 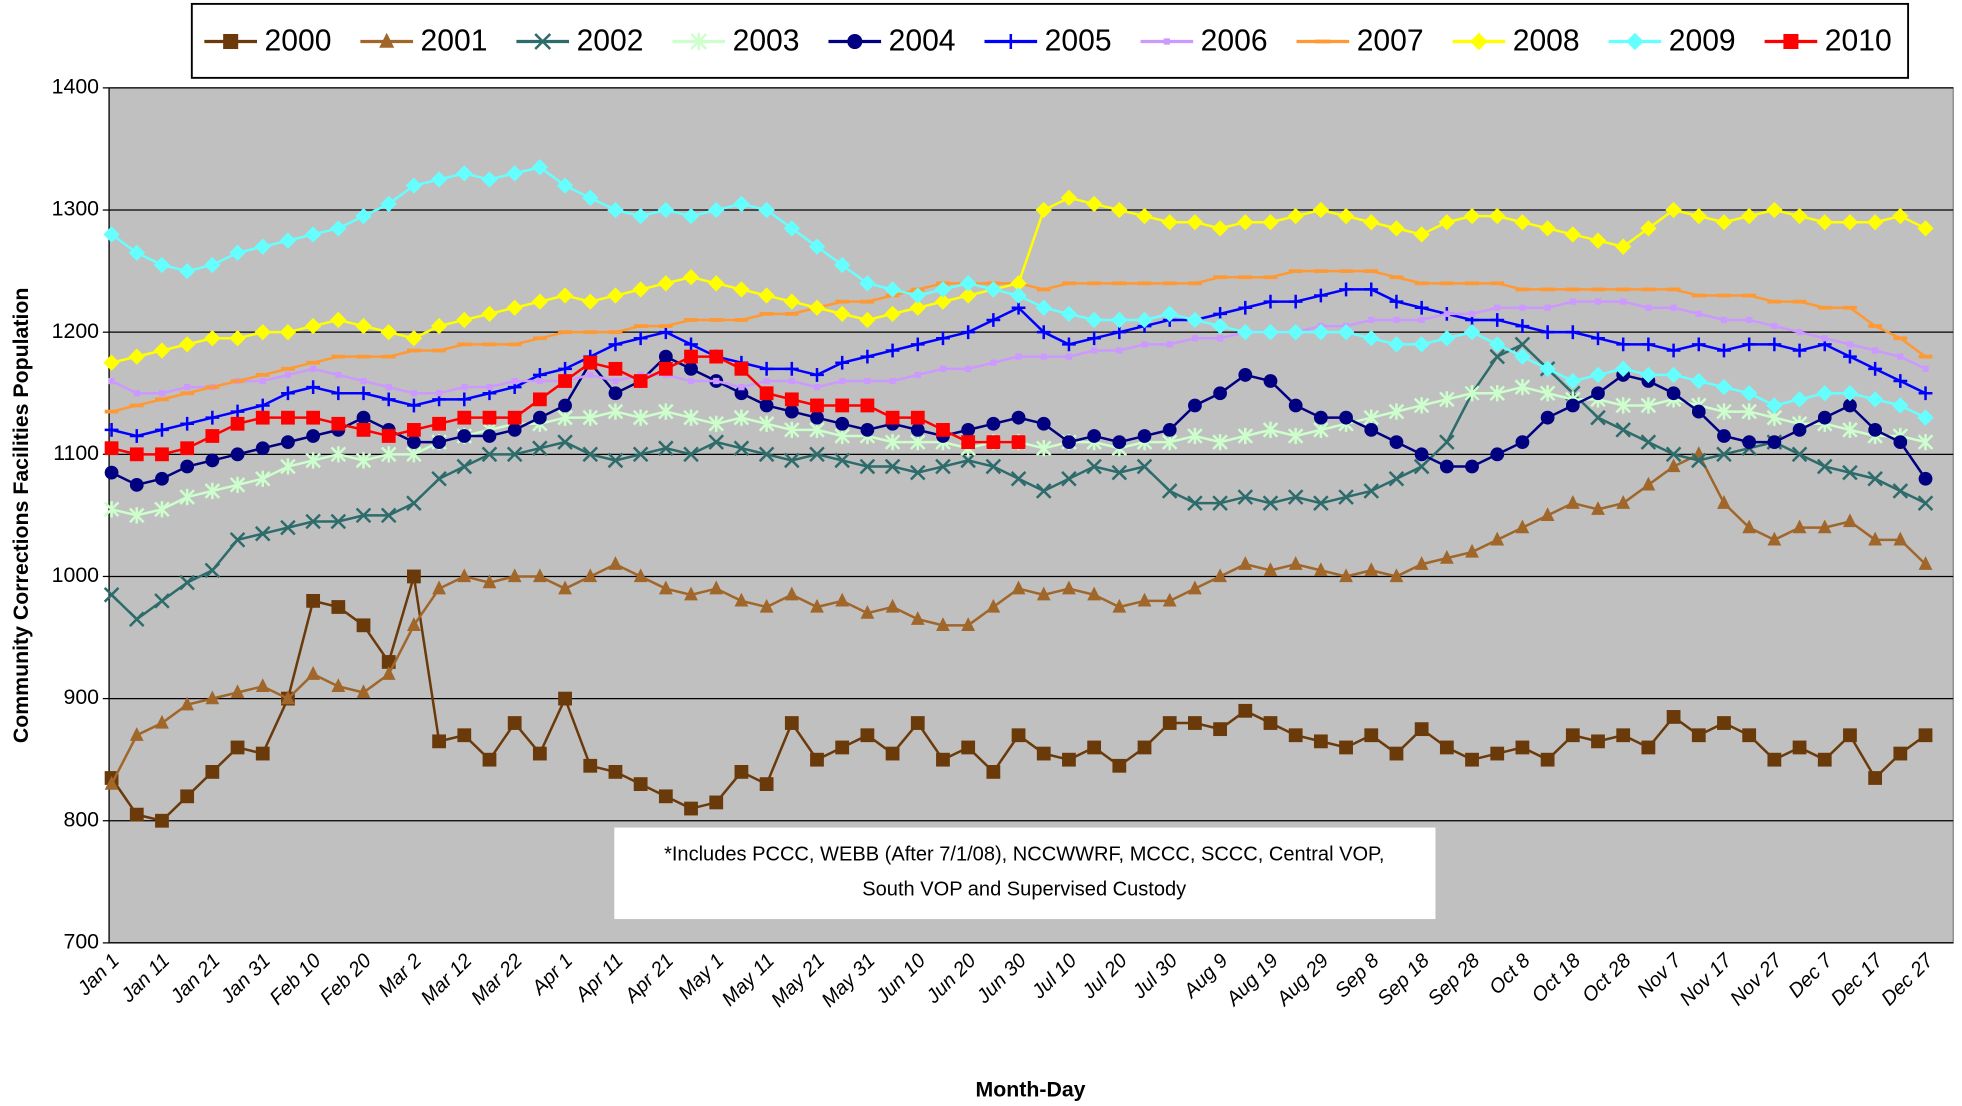 What do you see at coordinates (298, 41) in the screenshot?
I see `legend-label: 2000` at bounding box center [298, 41].